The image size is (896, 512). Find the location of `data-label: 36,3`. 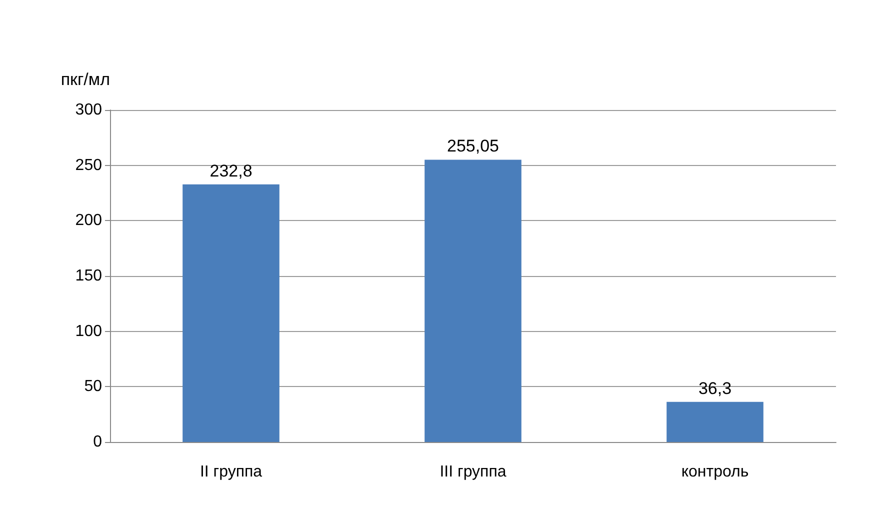

data-label: 36,3 is located at coordinates (715, 388).